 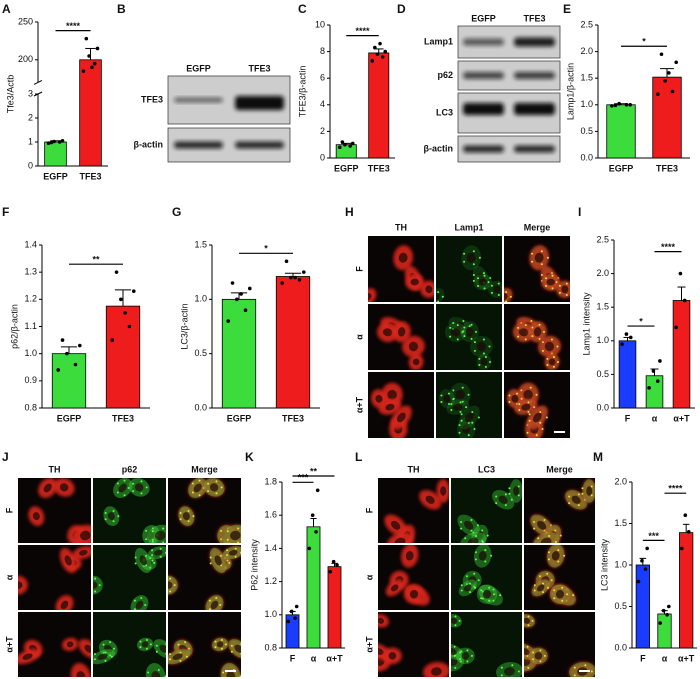 I want to click on panel-letter: K, so click(x=249, y=457).